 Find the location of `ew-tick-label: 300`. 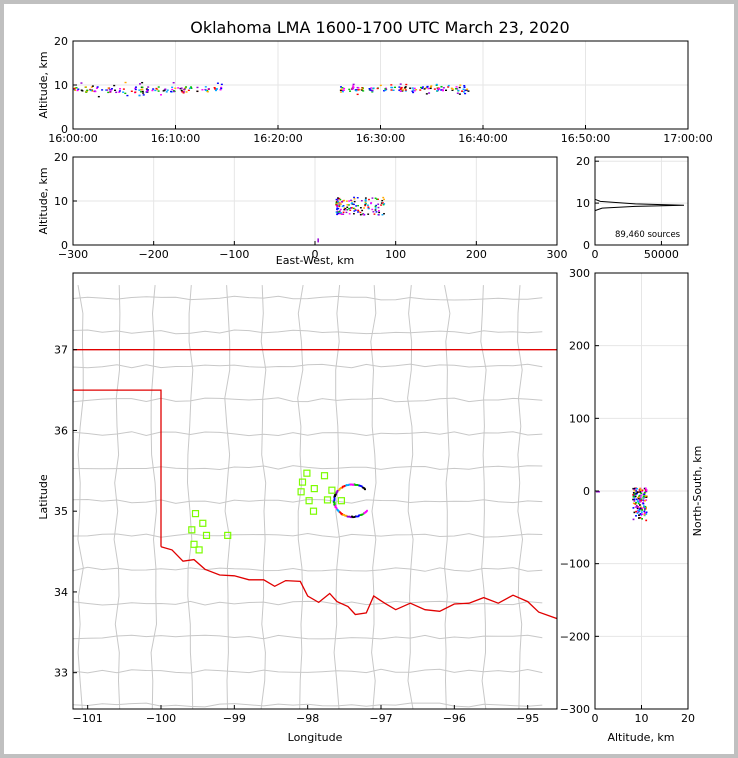

ew-tick-label: 300 is located at coordinates (557, 254).